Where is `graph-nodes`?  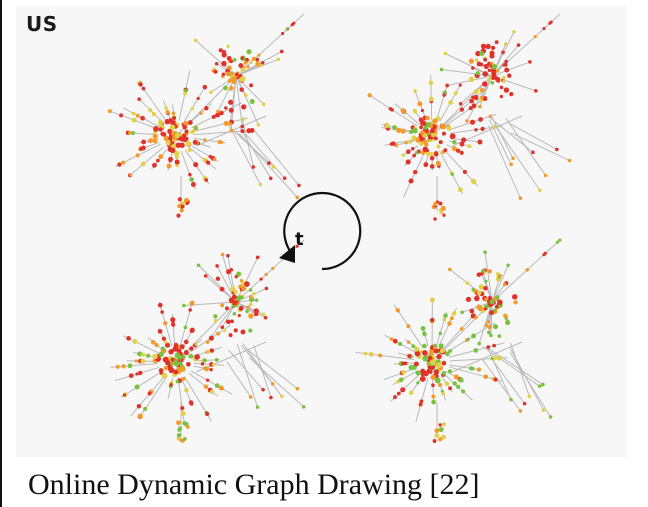 graph-nodes is located at coordinates (469, 120).